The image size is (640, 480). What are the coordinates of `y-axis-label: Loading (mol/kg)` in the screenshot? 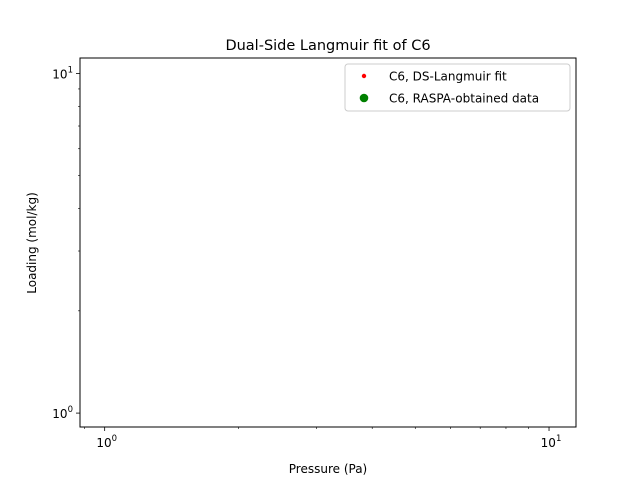 It's located at (32, 243).